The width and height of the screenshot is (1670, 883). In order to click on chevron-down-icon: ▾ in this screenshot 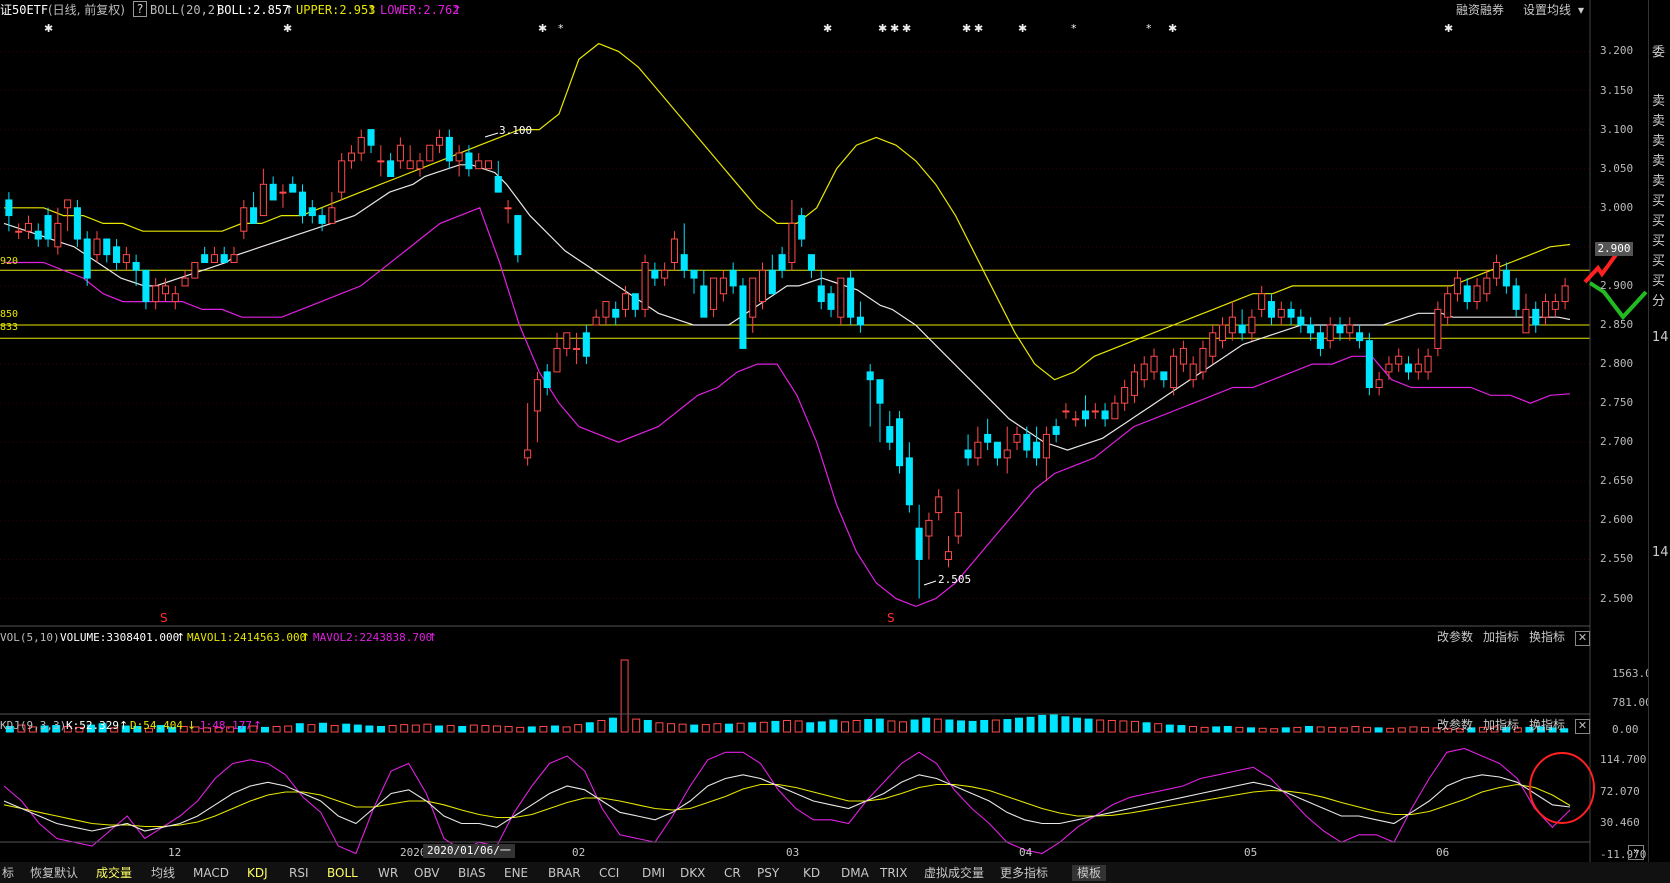, I will do `click(1581, 10)`.